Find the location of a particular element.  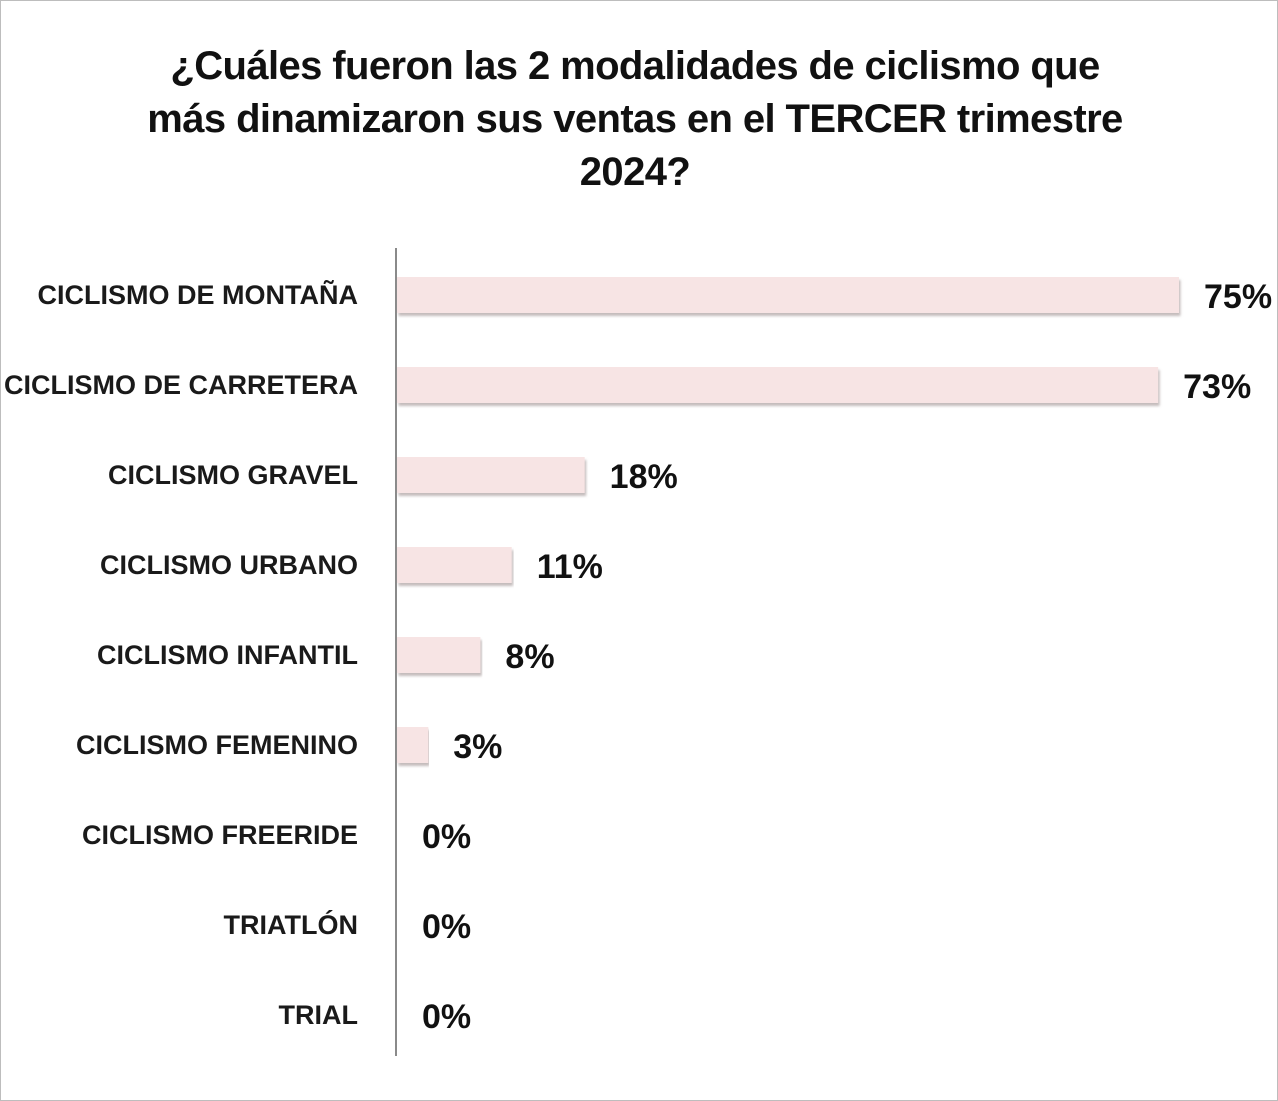

value-label: 18% is located at coordinates (644, 477).